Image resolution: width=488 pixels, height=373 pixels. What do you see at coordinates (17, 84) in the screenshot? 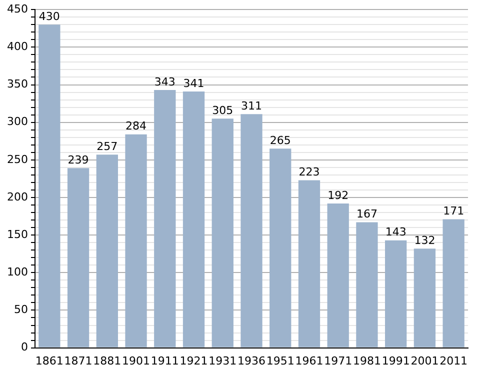
I see `y-tick-label: 350` at bounding box center [17, 84].